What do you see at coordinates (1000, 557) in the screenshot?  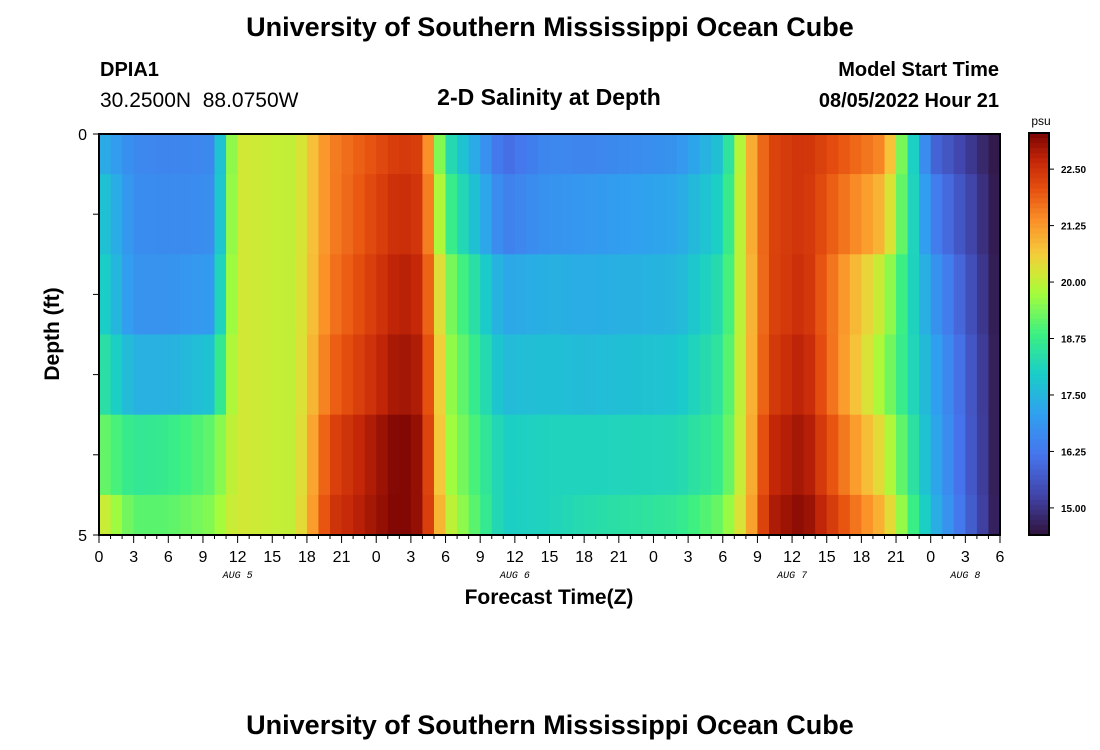 I see `x-tick-label: 6` at bounding box center [1000, 557].